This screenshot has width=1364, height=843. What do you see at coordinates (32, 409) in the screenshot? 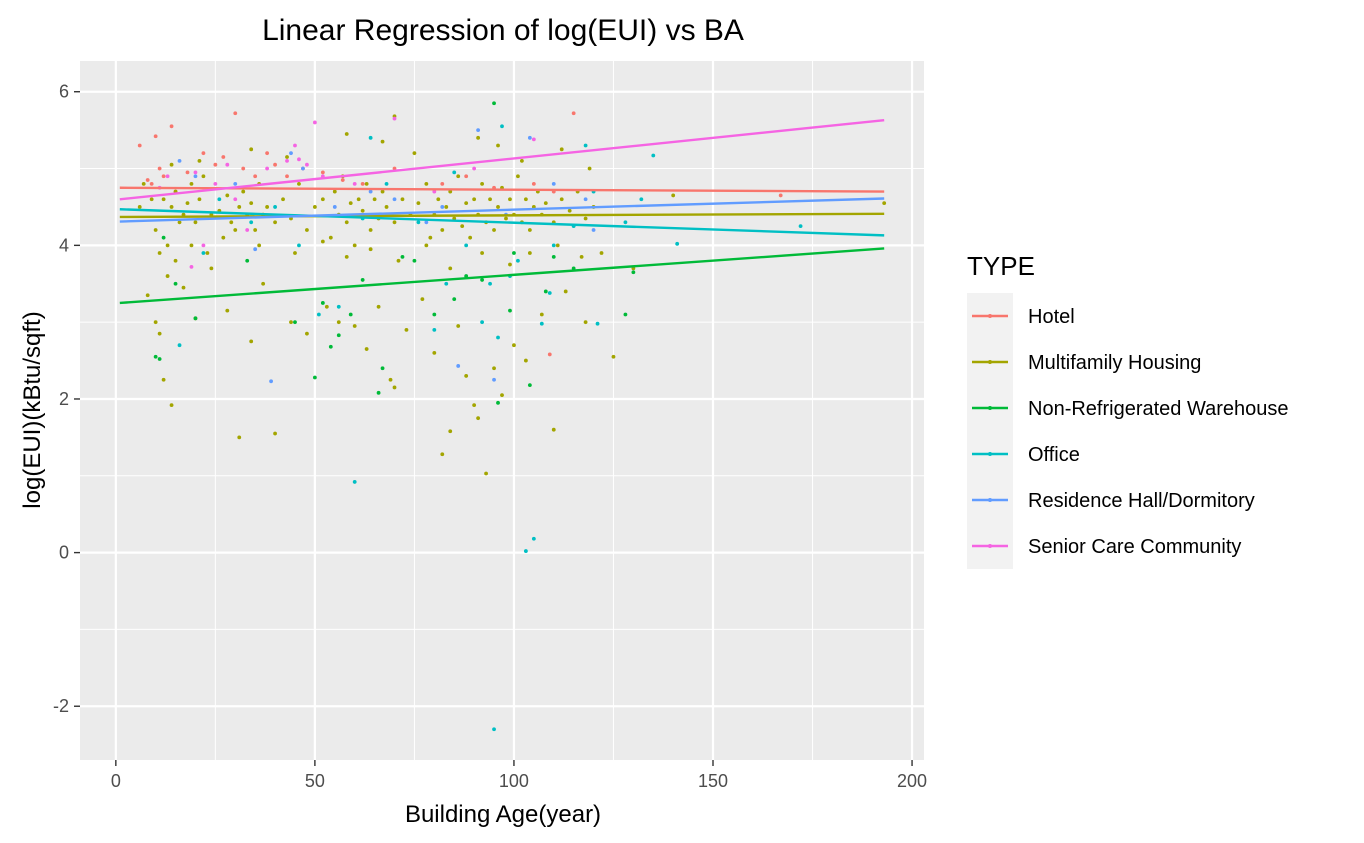
I see `y-axis-title: log(EUI)(kBtu/sqft)` at bounding box center [32, 409].